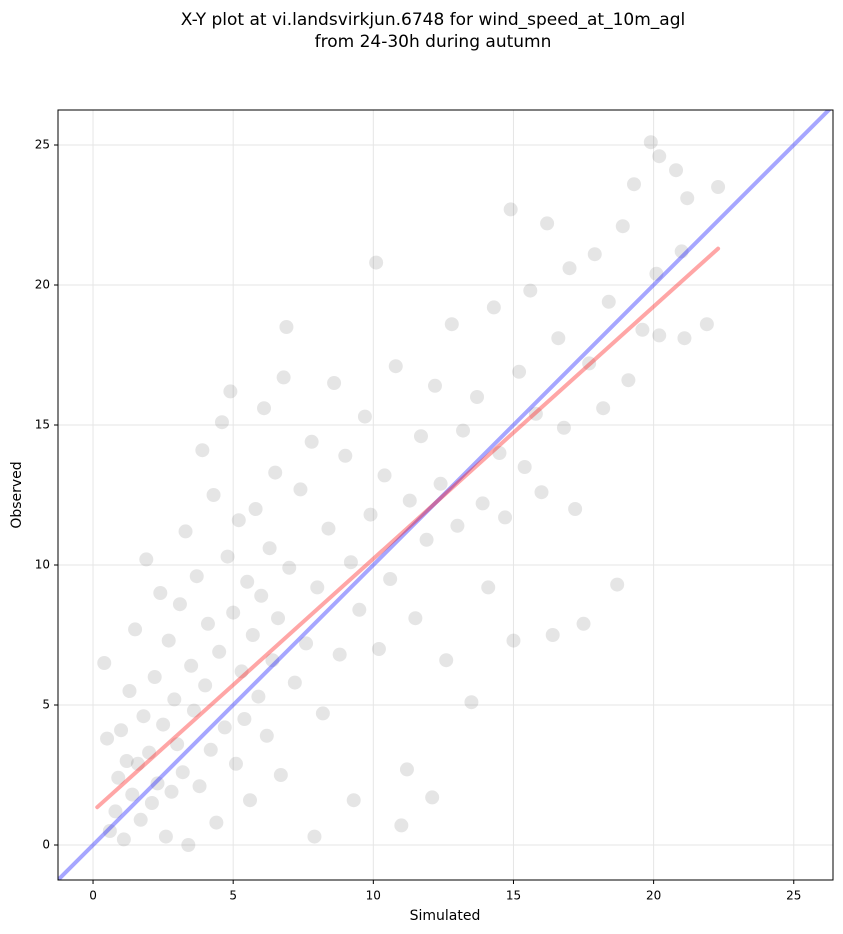 The width and height of the screenshot is (843, 934). I want to click on y-tick-label: 10, so click(42, 565).